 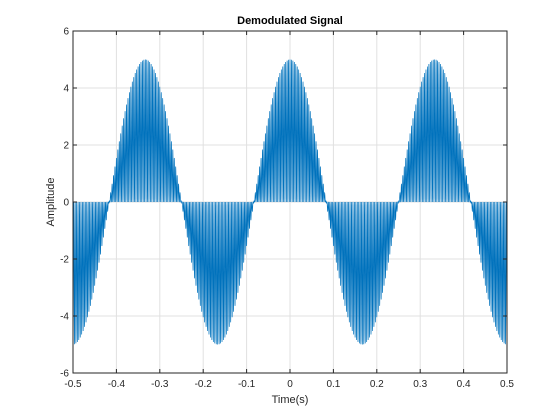 What do you see at coordinates (204, 384) in the screenshot?
I see `x-tick-label: -0.2` at bounding box center [204, 384].